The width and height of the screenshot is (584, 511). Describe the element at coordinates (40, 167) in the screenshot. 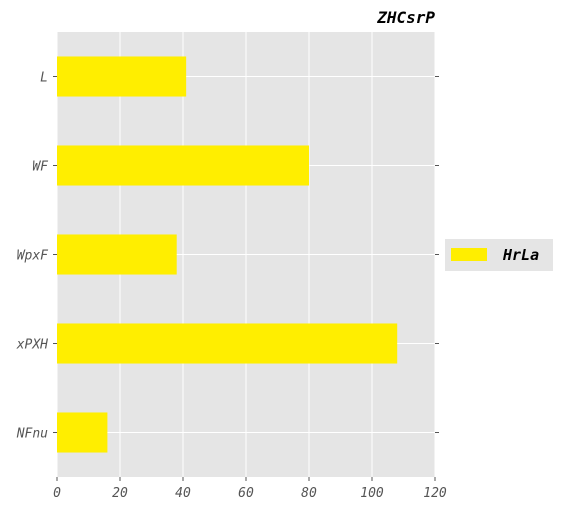

I see `y-tick-label: WF` at that location.